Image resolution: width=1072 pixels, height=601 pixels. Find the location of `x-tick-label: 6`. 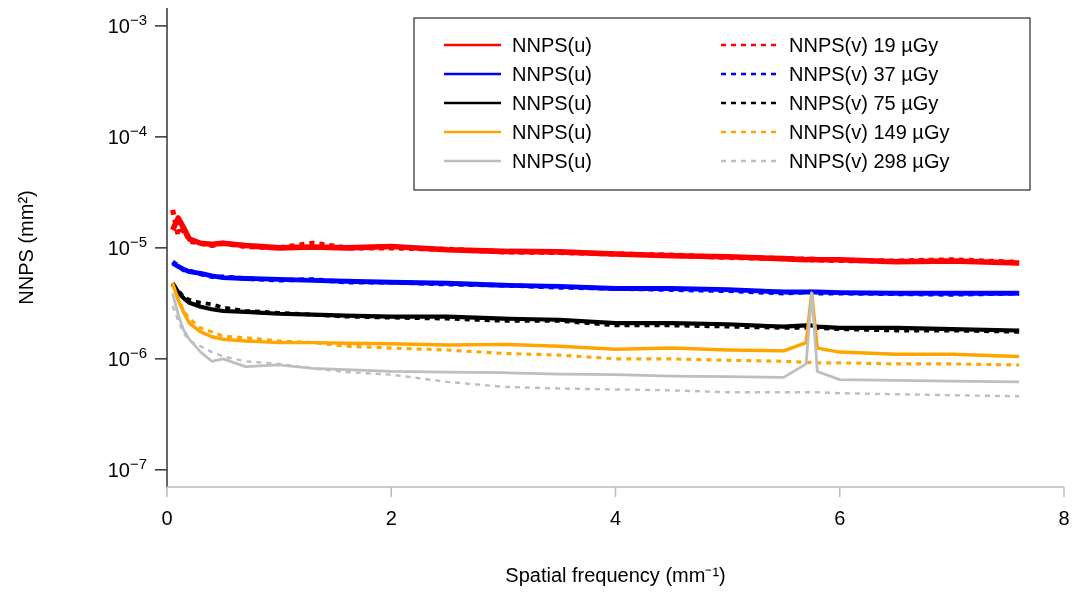

x-tick-label: 6 is located at coordinates (840, 518).